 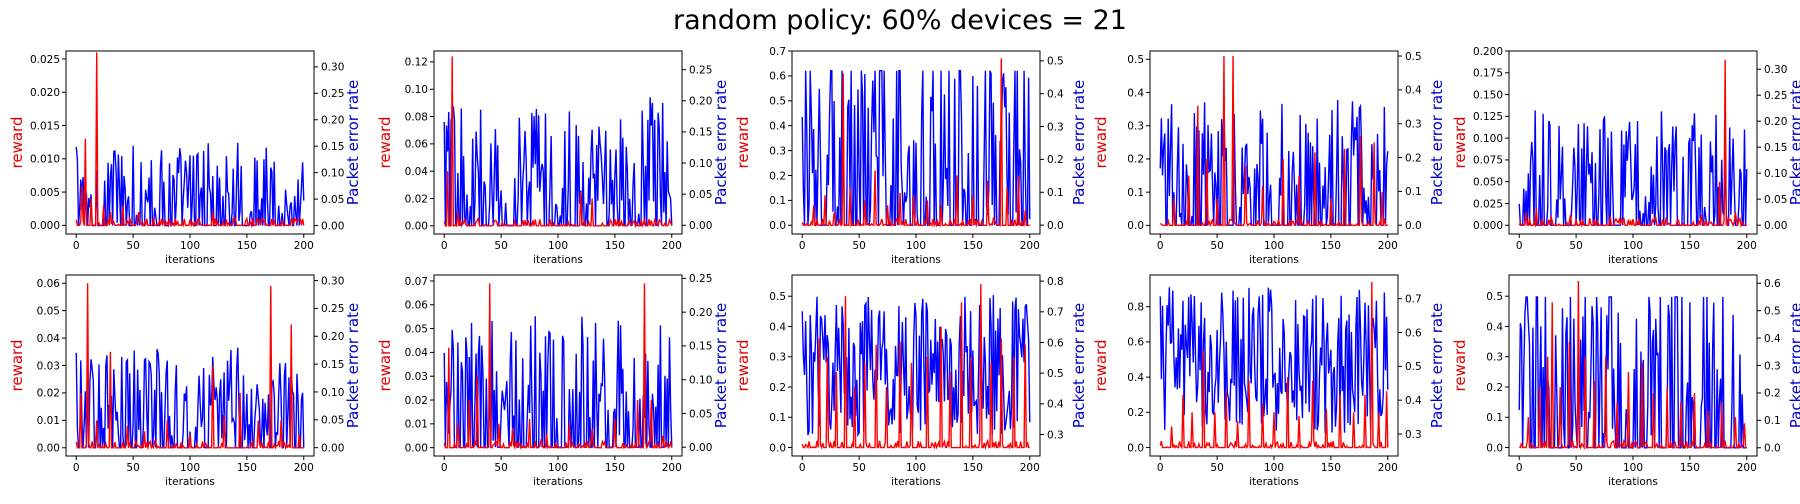 What do you see at coordinates (1055, 193) in the screenshot?
I see `y2-tick-label: 0.1` at bounding box center [1055, 193].